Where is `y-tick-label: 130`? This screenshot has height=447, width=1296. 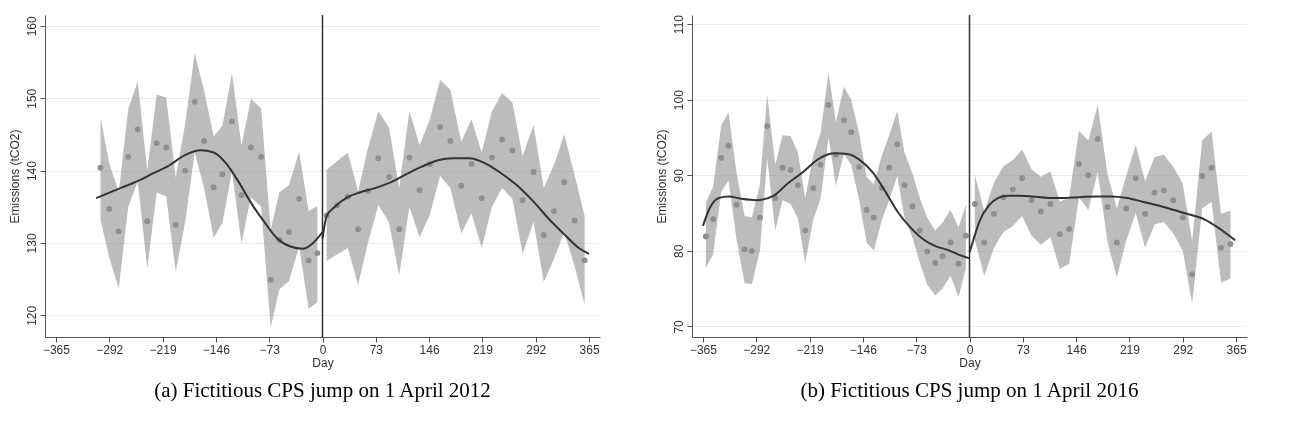
y-tick-label: 130 is located at coordinates (31, 243).